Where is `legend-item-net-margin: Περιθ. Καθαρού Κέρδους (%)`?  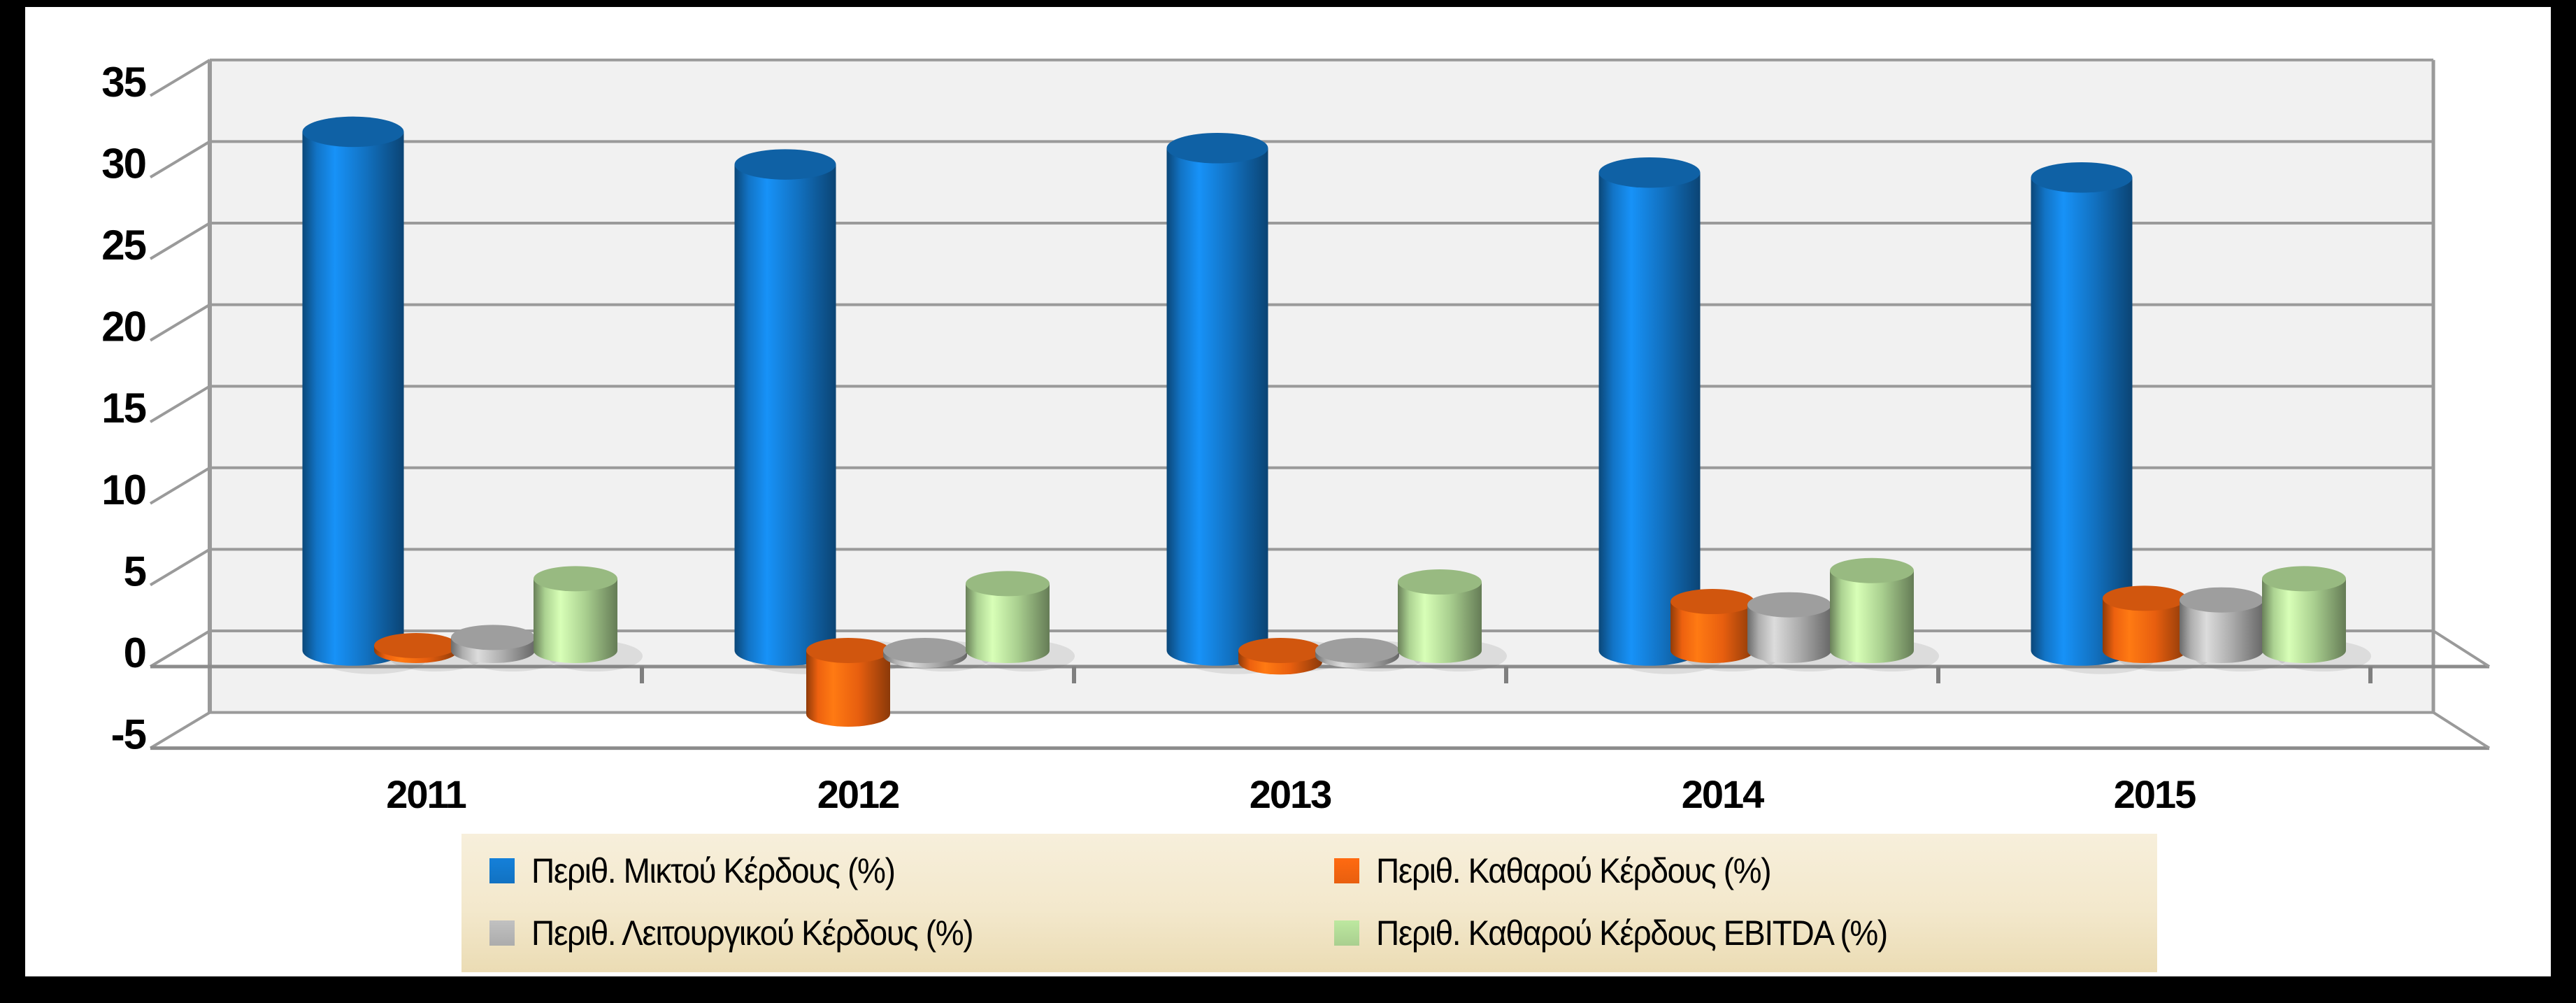 legend-item-net-margin: Περιθ. Καθαρού Κέρδους (%) is located at coordinates (1745, 871).